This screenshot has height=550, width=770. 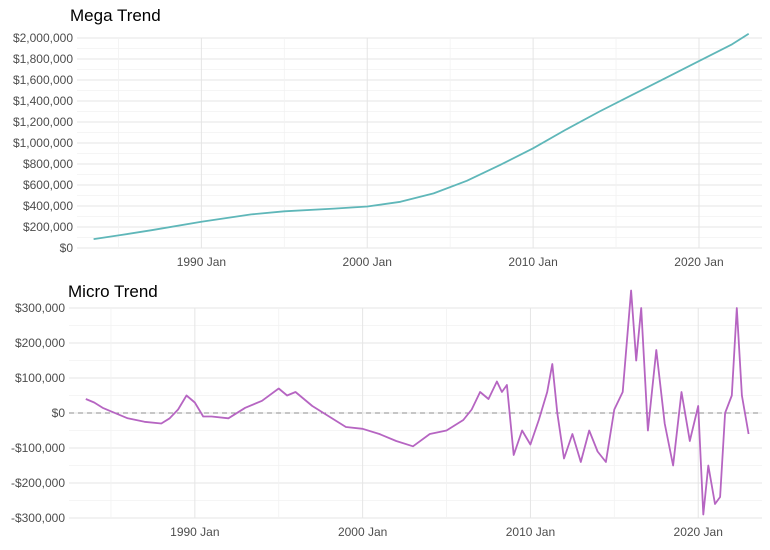 What do you see at coordinates (40, 378) in the screenshot?
I see `micro-y-tick-label: $100,000` at bounding box center [40, 378].